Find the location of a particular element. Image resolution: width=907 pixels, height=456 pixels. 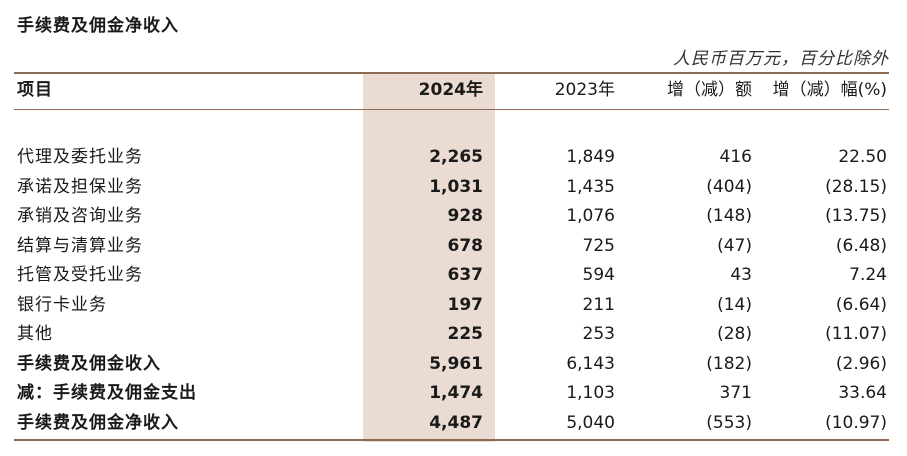

header-change: 增（减）额 is located at coordinates (709, 90).